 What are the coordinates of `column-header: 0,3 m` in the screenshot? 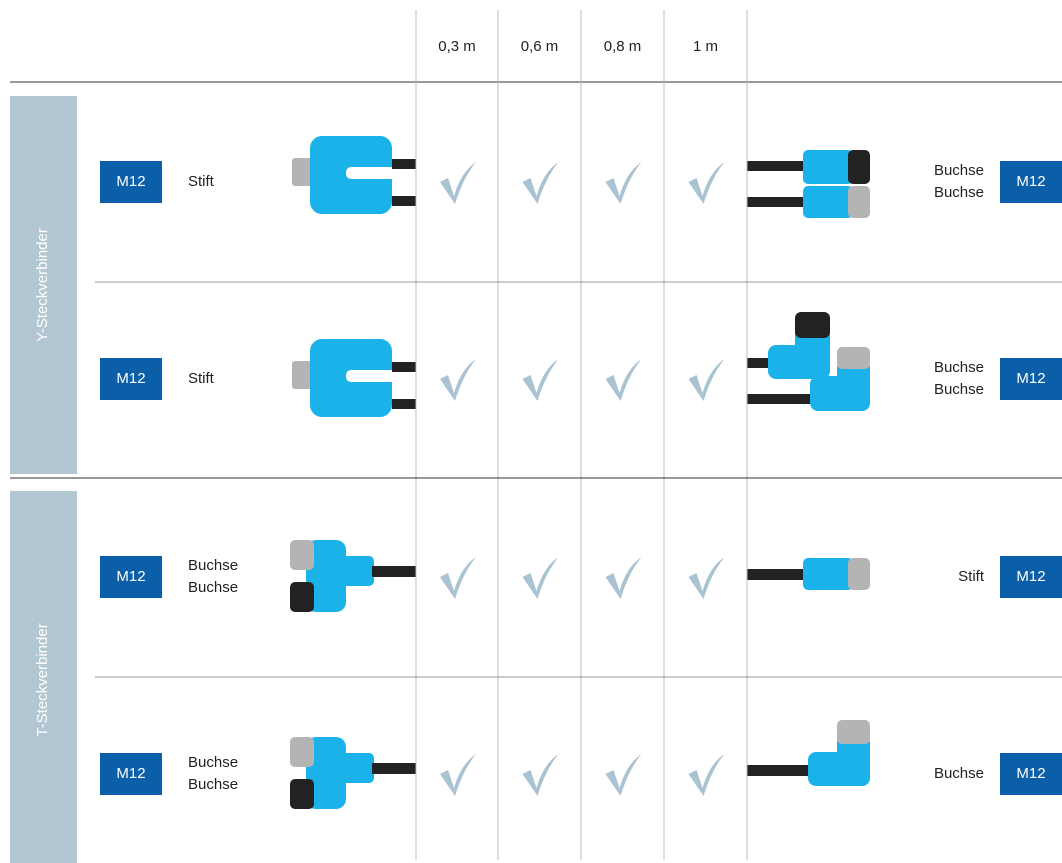 It's located at (457, 46).